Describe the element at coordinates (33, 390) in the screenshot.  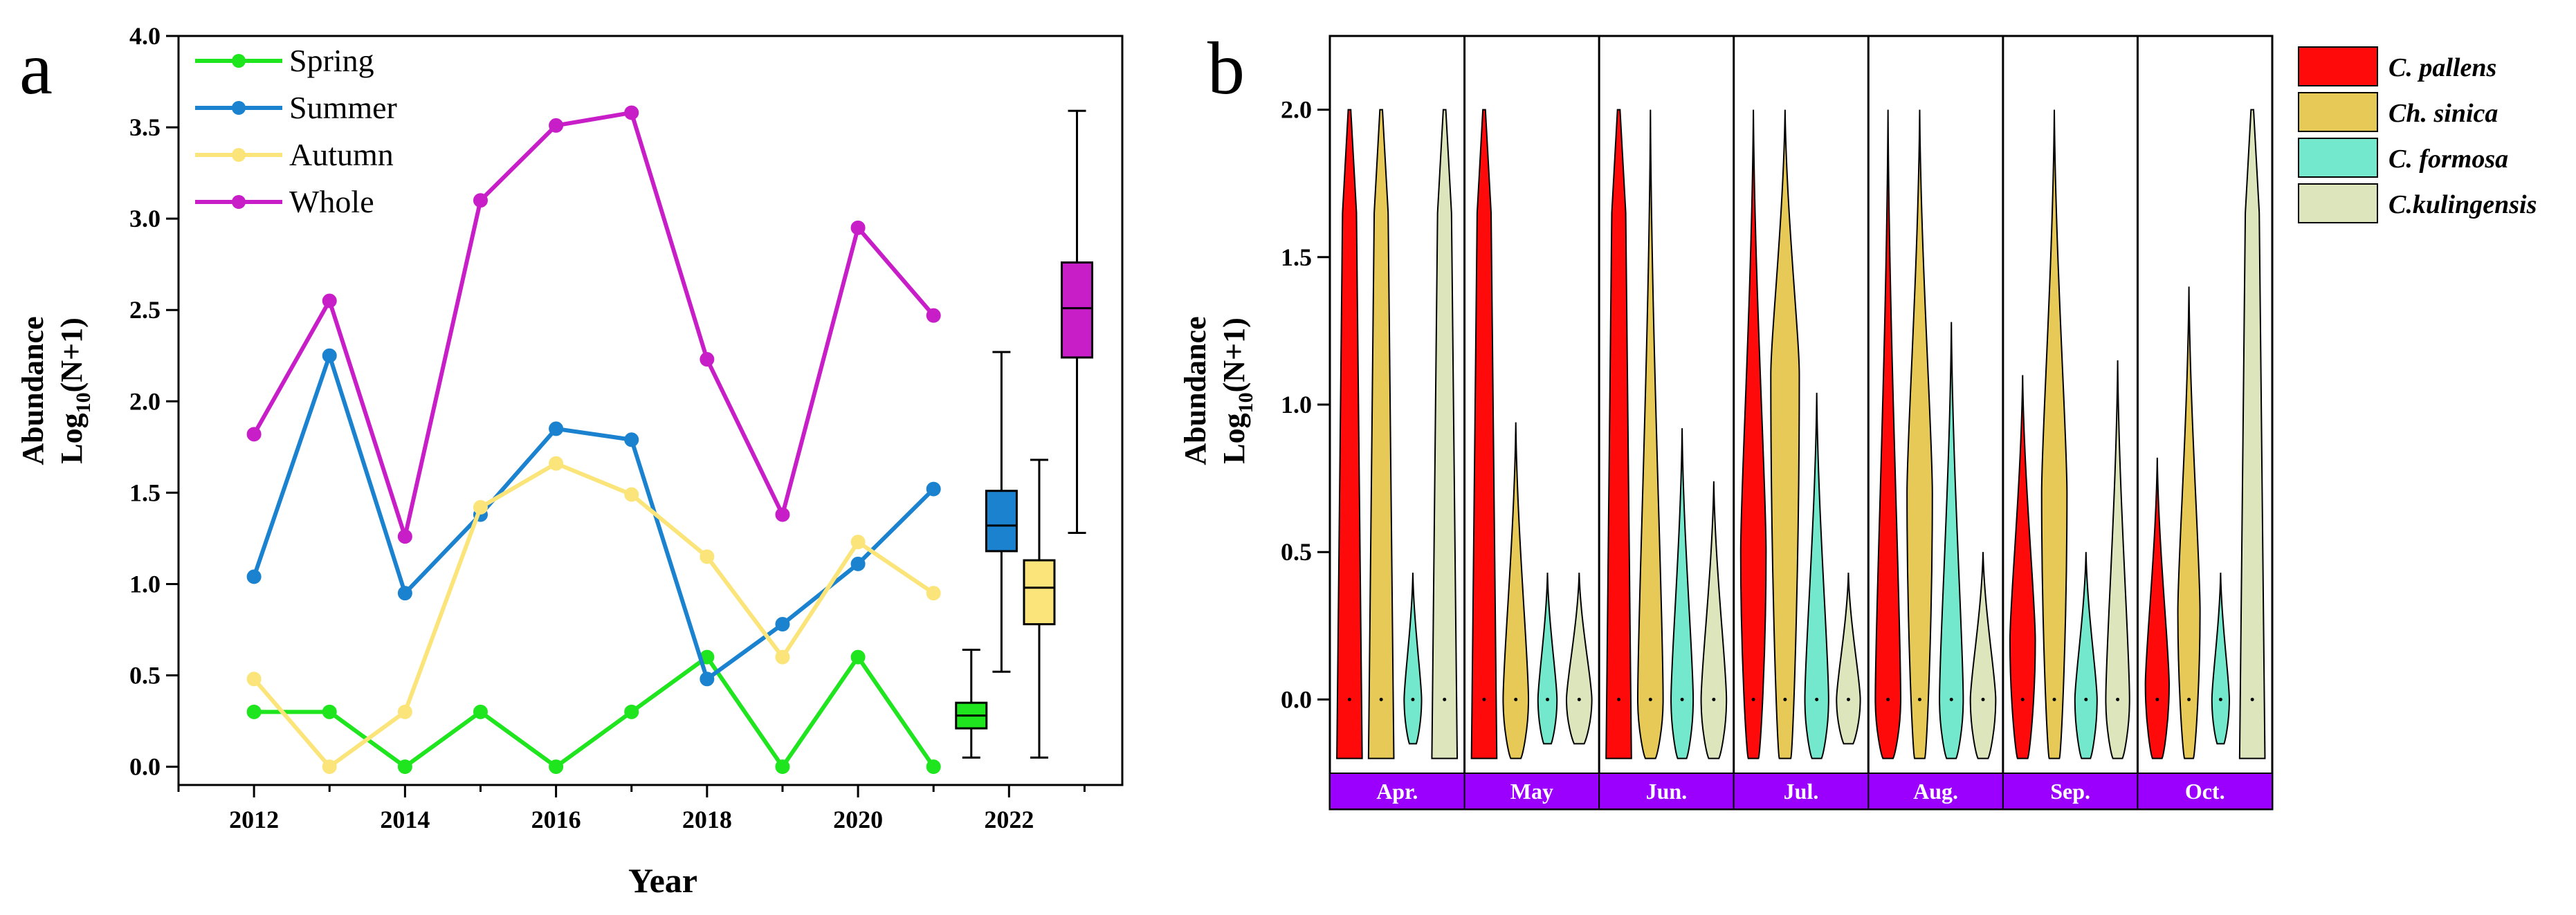
I see `panel-a-y-label-line1: Abundance` at that location.